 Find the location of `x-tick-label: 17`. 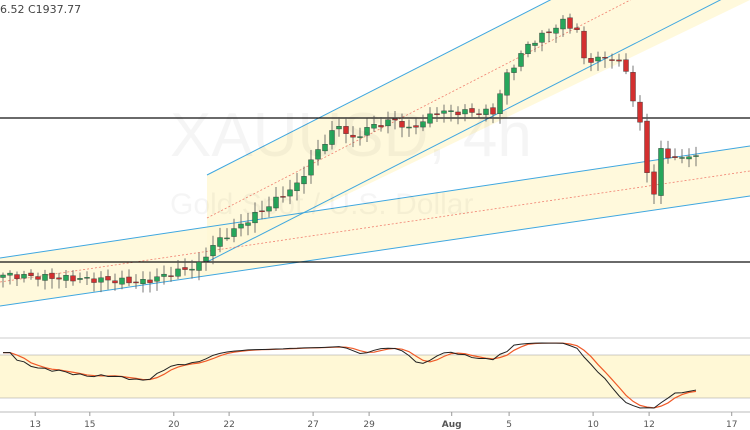

x-tick-label: 17 is located at coordinates (731, 425).